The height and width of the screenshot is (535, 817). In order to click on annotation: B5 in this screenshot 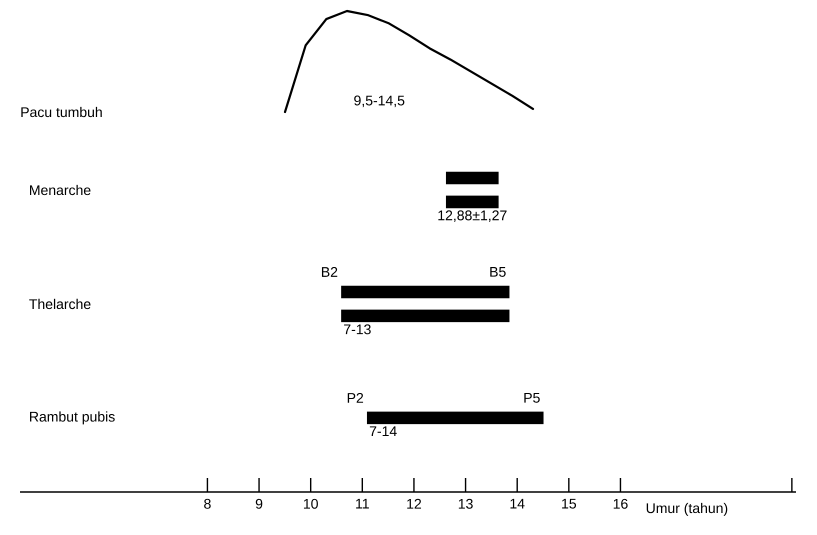, I will do `click(498, 272)`.